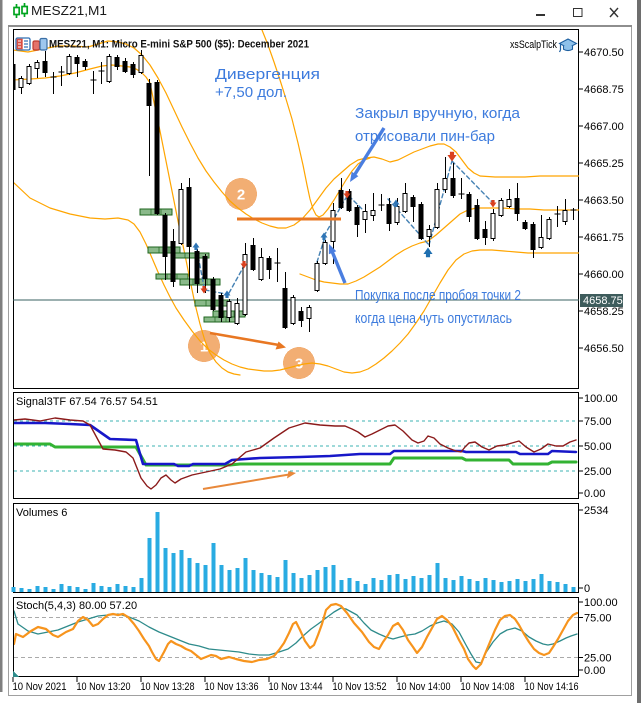  Describe the element at coordinates (204, 347) in the screenshot. I see `svg-text: 1` at that location.